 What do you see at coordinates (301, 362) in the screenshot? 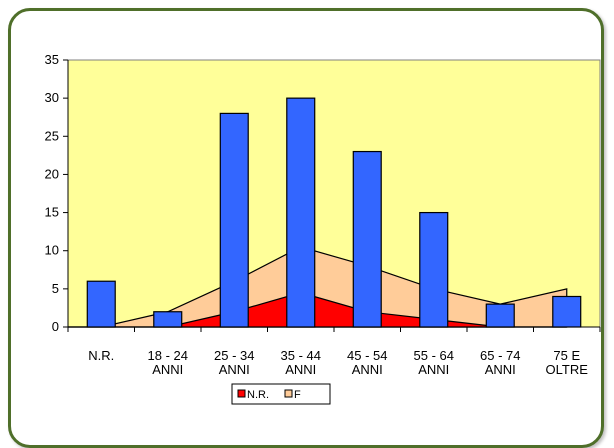
I see `x-tick-label: 35 - 44 ANNI` at bounding box center [301, 362].